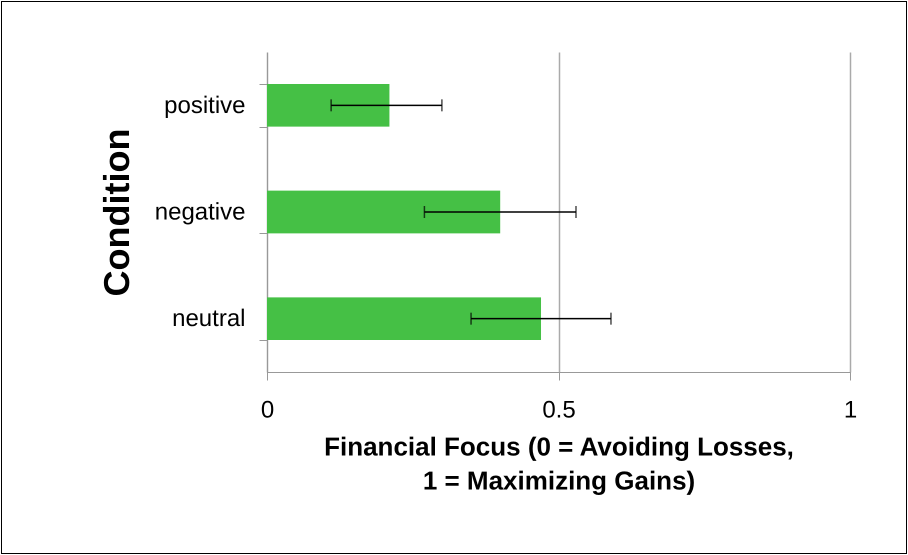 The height and width of the screenshot is (555, 908). I want to click on x-tick-label: 0.5, so click(559, 410).